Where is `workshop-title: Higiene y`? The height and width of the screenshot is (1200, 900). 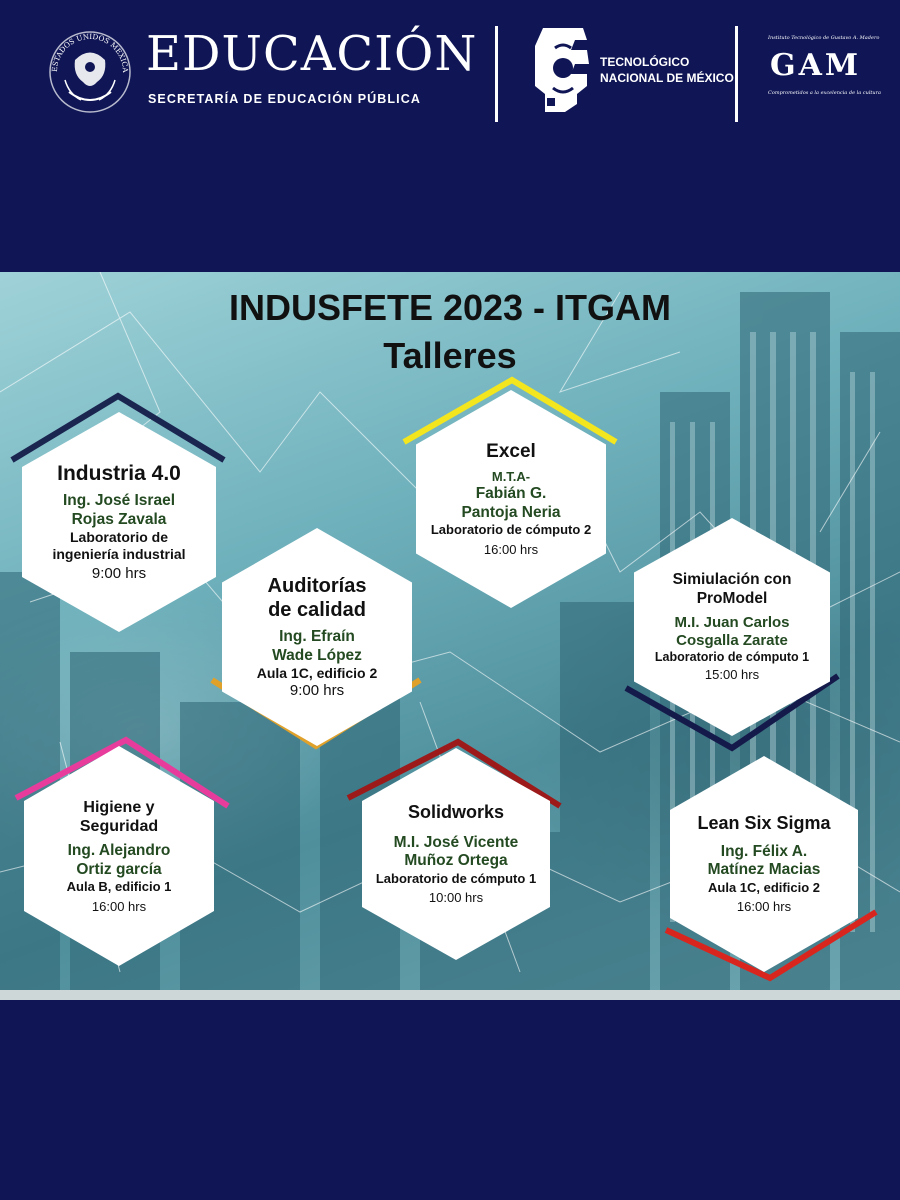 workshop-title: Higiene y is located at coordinates (119, 807).